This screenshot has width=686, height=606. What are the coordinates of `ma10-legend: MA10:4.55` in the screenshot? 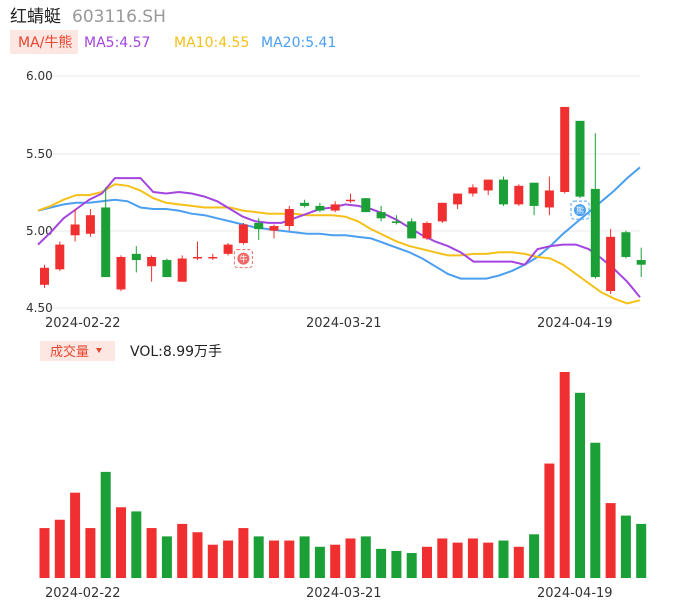 It's located at (211, 43).